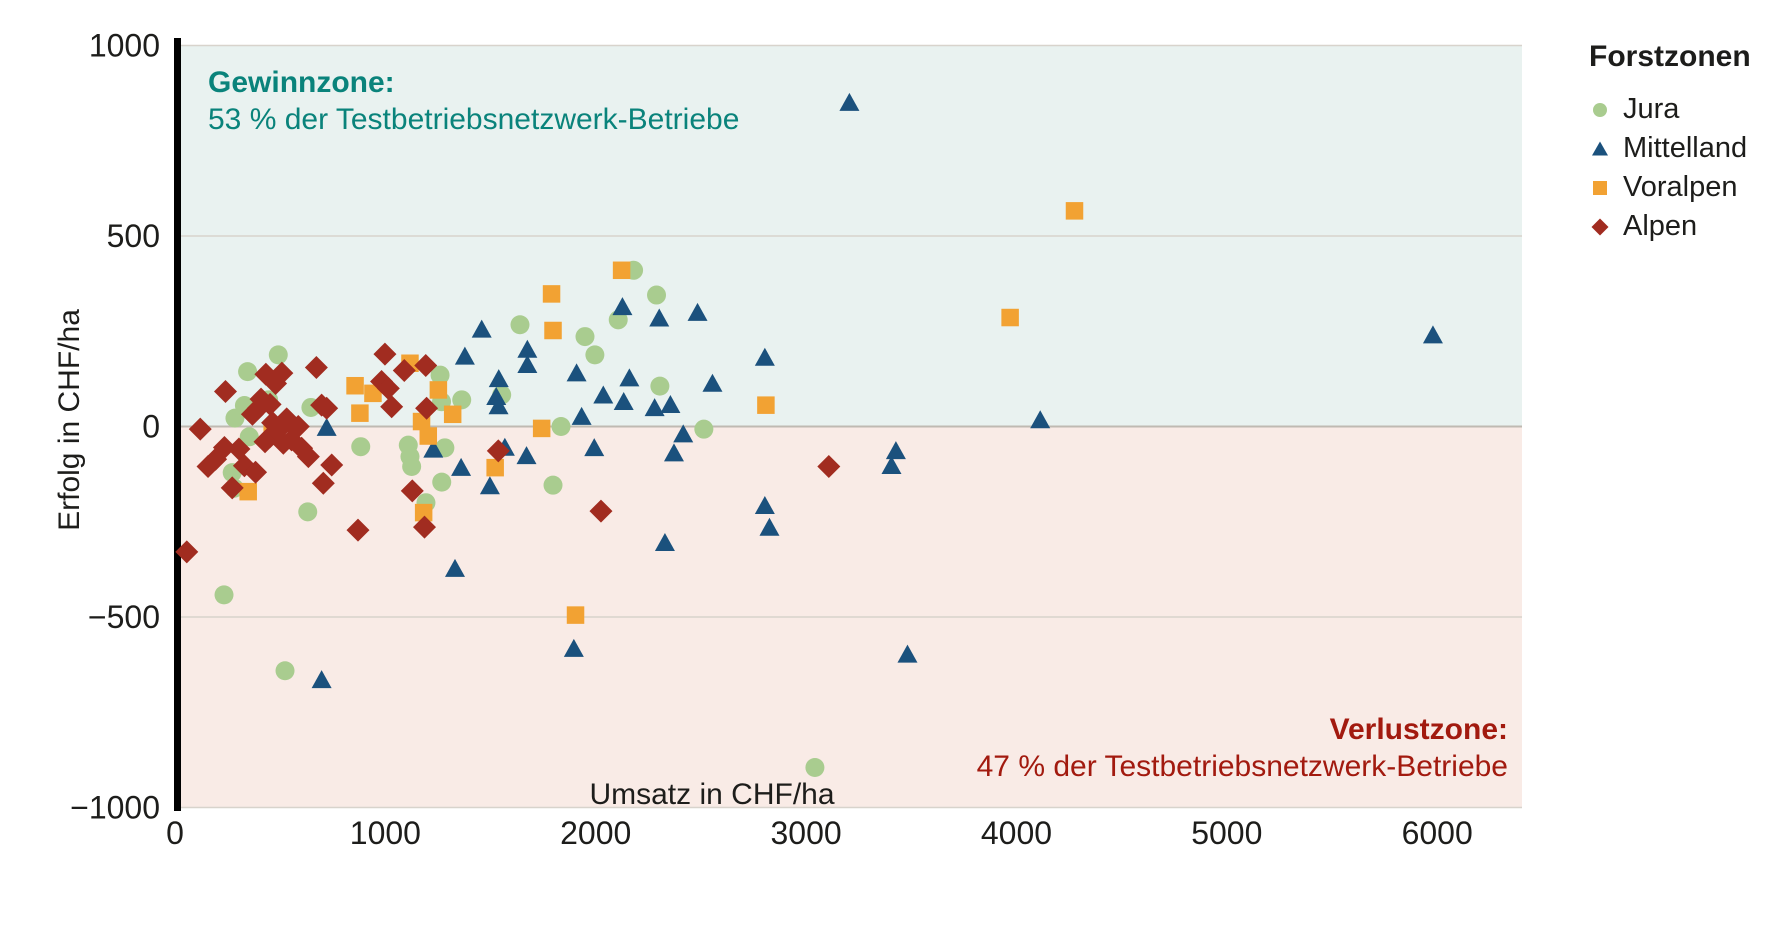 The width and height of the screenshot is (1775, 932). I want to click on jura-legend-marker-icon, so click(1600, 109).